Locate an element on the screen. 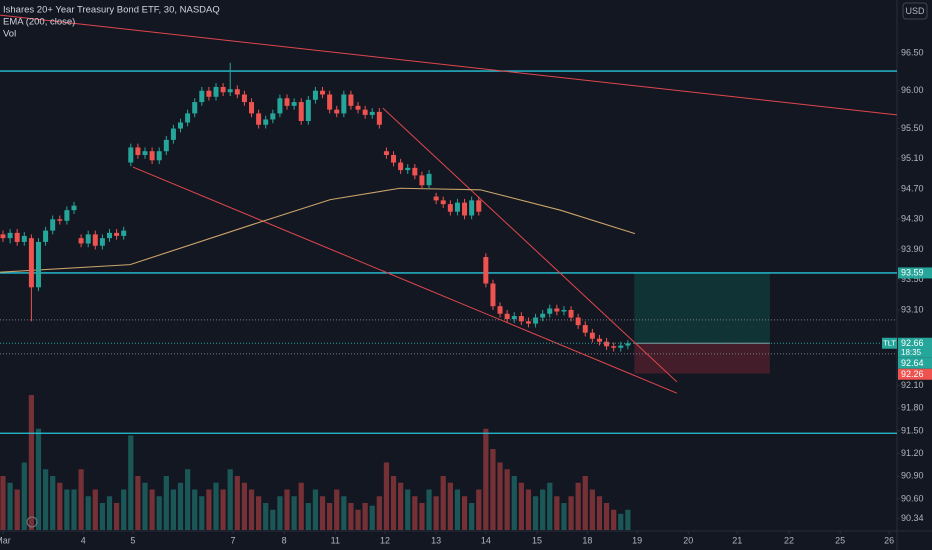 This screenshot has height=550, width=932. y-tick-label: 96.00 is located at coordinates (912, 90).